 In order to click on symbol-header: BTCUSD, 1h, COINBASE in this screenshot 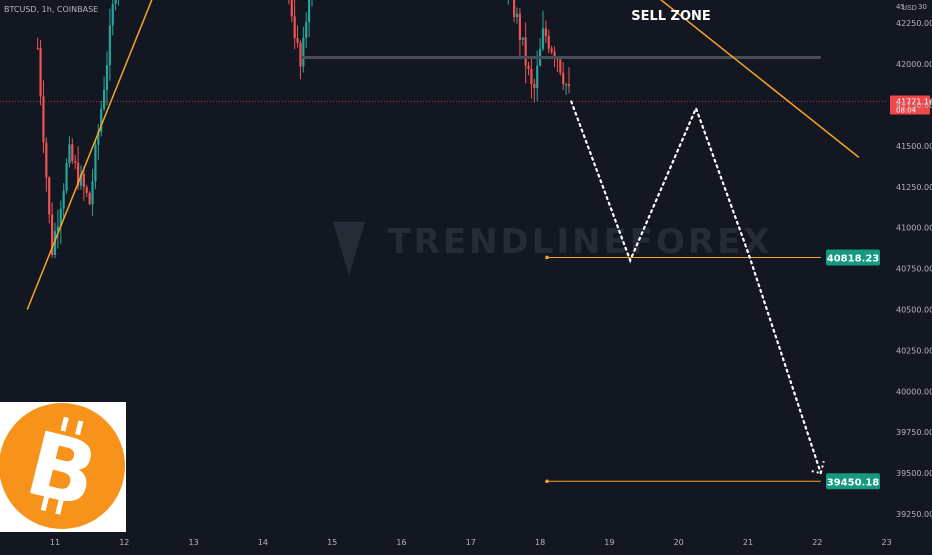, I will do `click(51, 9)`.